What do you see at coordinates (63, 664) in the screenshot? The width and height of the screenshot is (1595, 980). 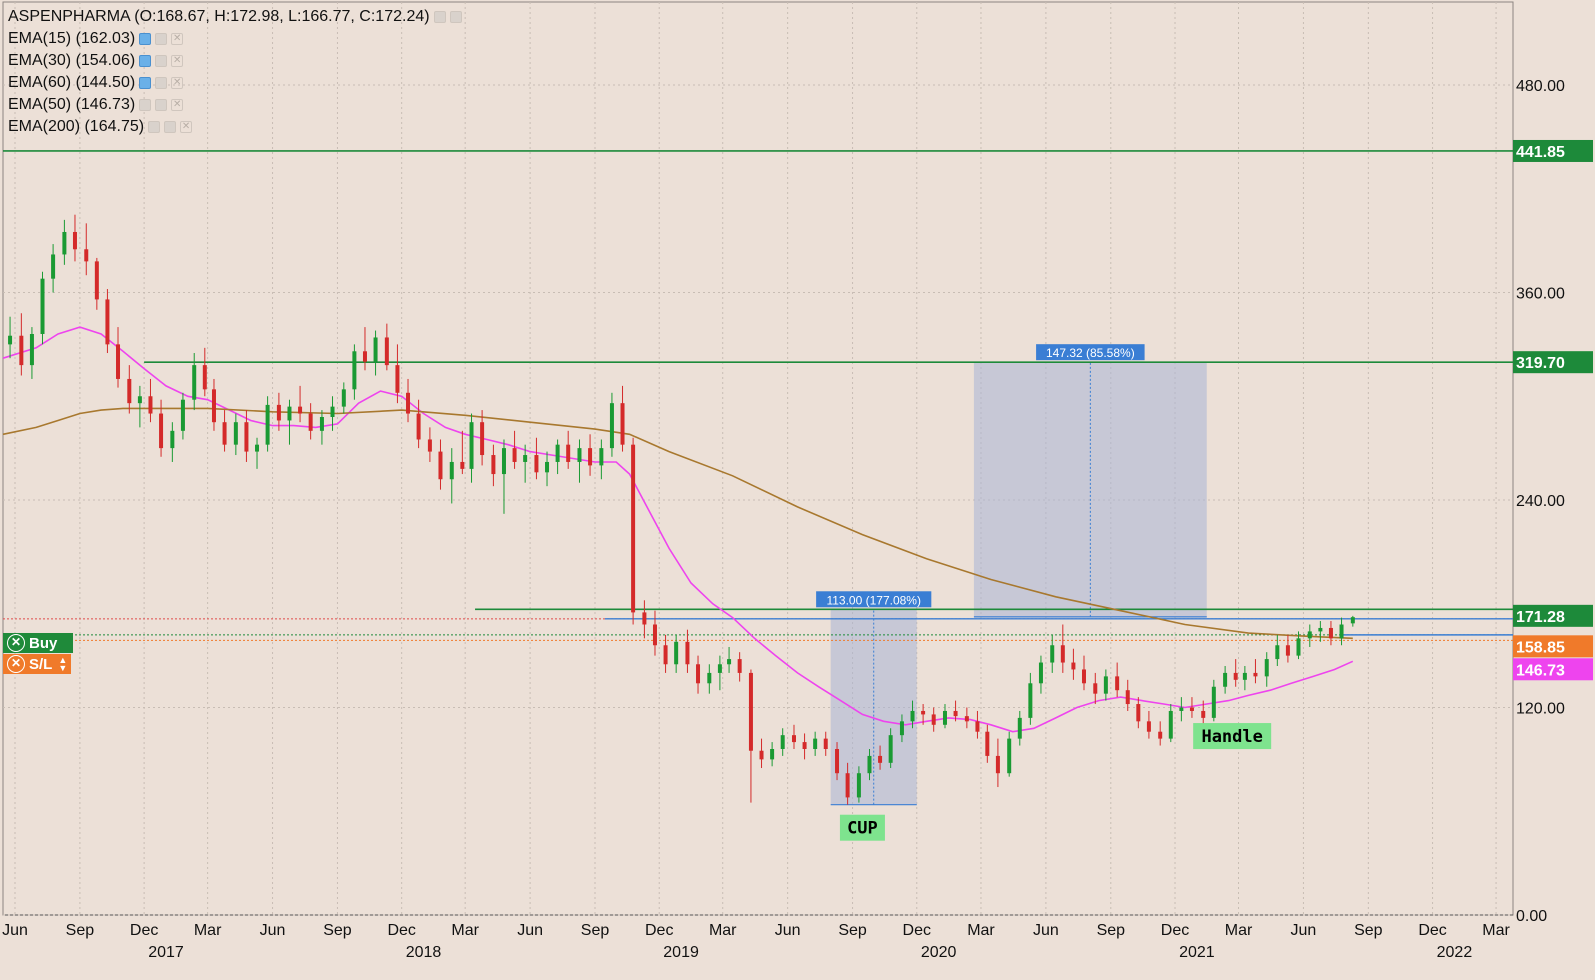 I see `drag-arrows-icon: ▲ ▼` at bounding box center [63, 664].